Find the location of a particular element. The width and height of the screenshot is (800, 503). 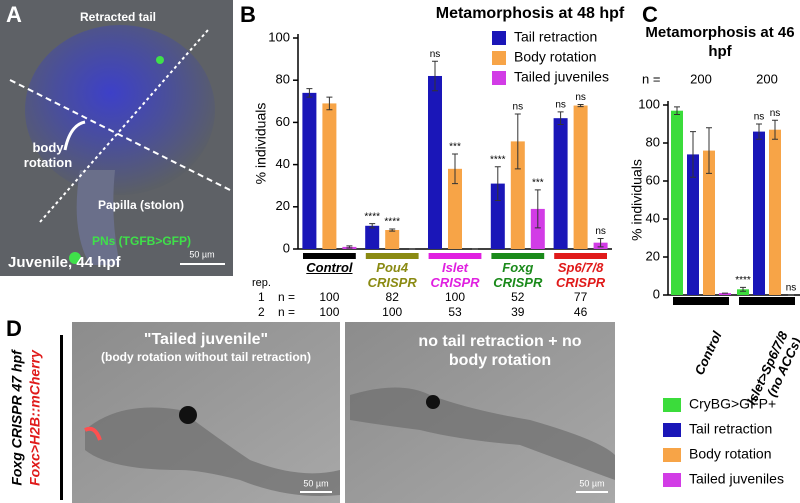

rep-number: 2 is located at coordinates (261, 312).